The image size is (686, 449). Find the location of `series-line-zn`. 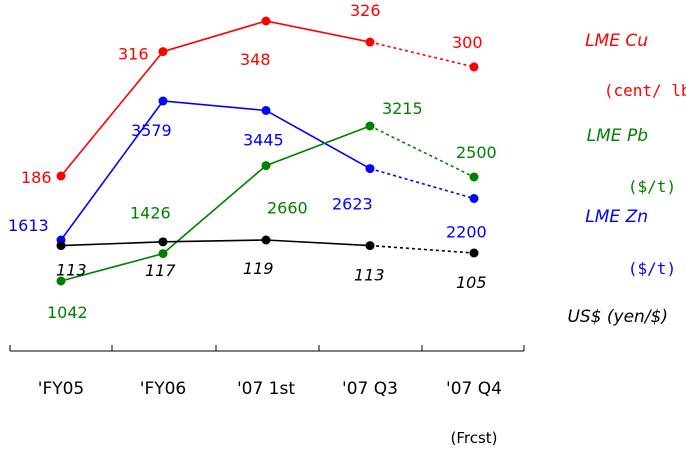

series-line-zn is located at coordinates (215, 170).